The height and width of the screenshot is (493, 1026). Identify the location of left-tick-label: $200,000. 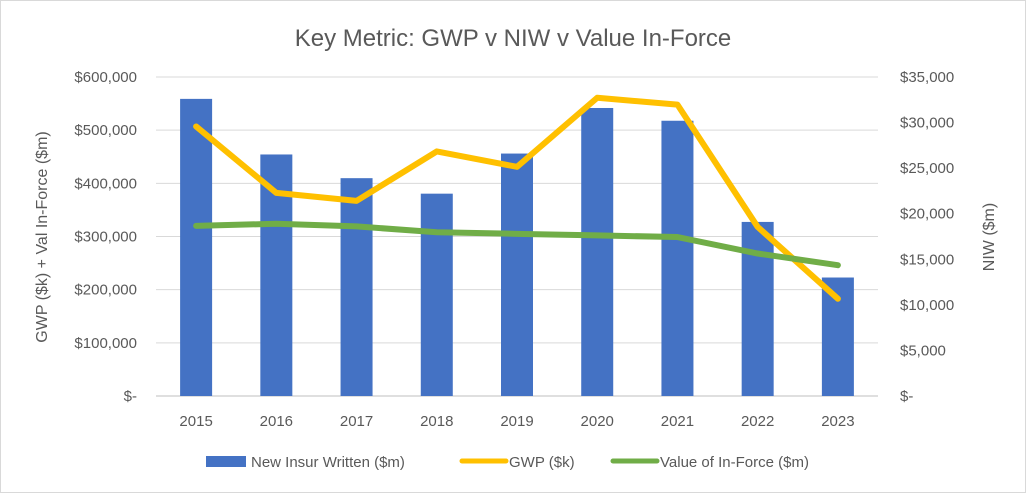
(105, 290).